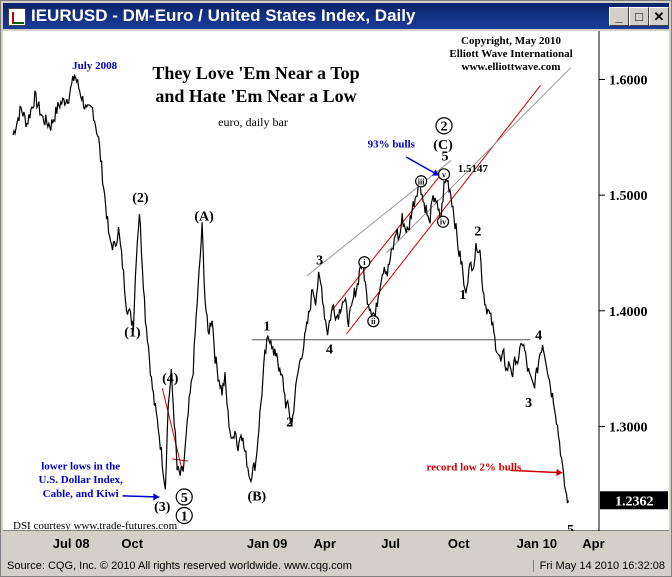 The height and width of the screenshot is (577, 672). I want to click on chart-subtitle: euro, daily bar, so click(253, 122).